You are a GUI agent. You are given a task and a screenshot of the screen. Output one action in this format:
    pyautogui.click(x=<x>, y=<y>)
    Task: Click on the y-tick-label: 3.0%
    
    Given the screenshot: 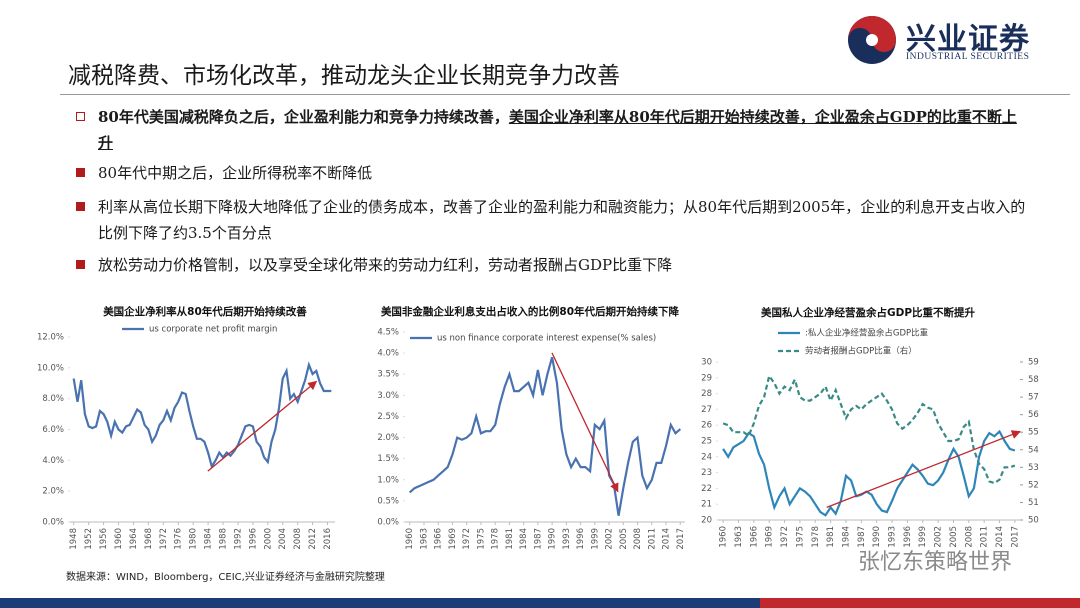 What is the action you would take?
    pyautogui.click(x=388, y=396)
    